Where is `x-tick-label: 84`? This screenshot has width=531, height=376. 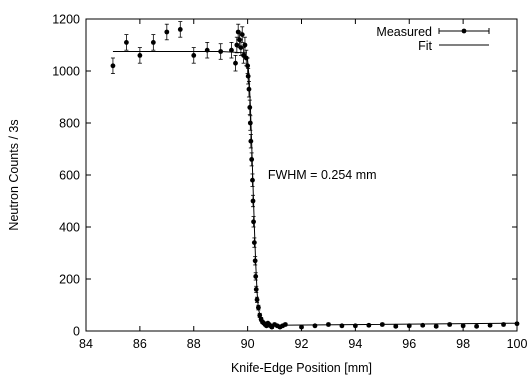 x-tick-label: 84 is located at coordinates (86, 344).